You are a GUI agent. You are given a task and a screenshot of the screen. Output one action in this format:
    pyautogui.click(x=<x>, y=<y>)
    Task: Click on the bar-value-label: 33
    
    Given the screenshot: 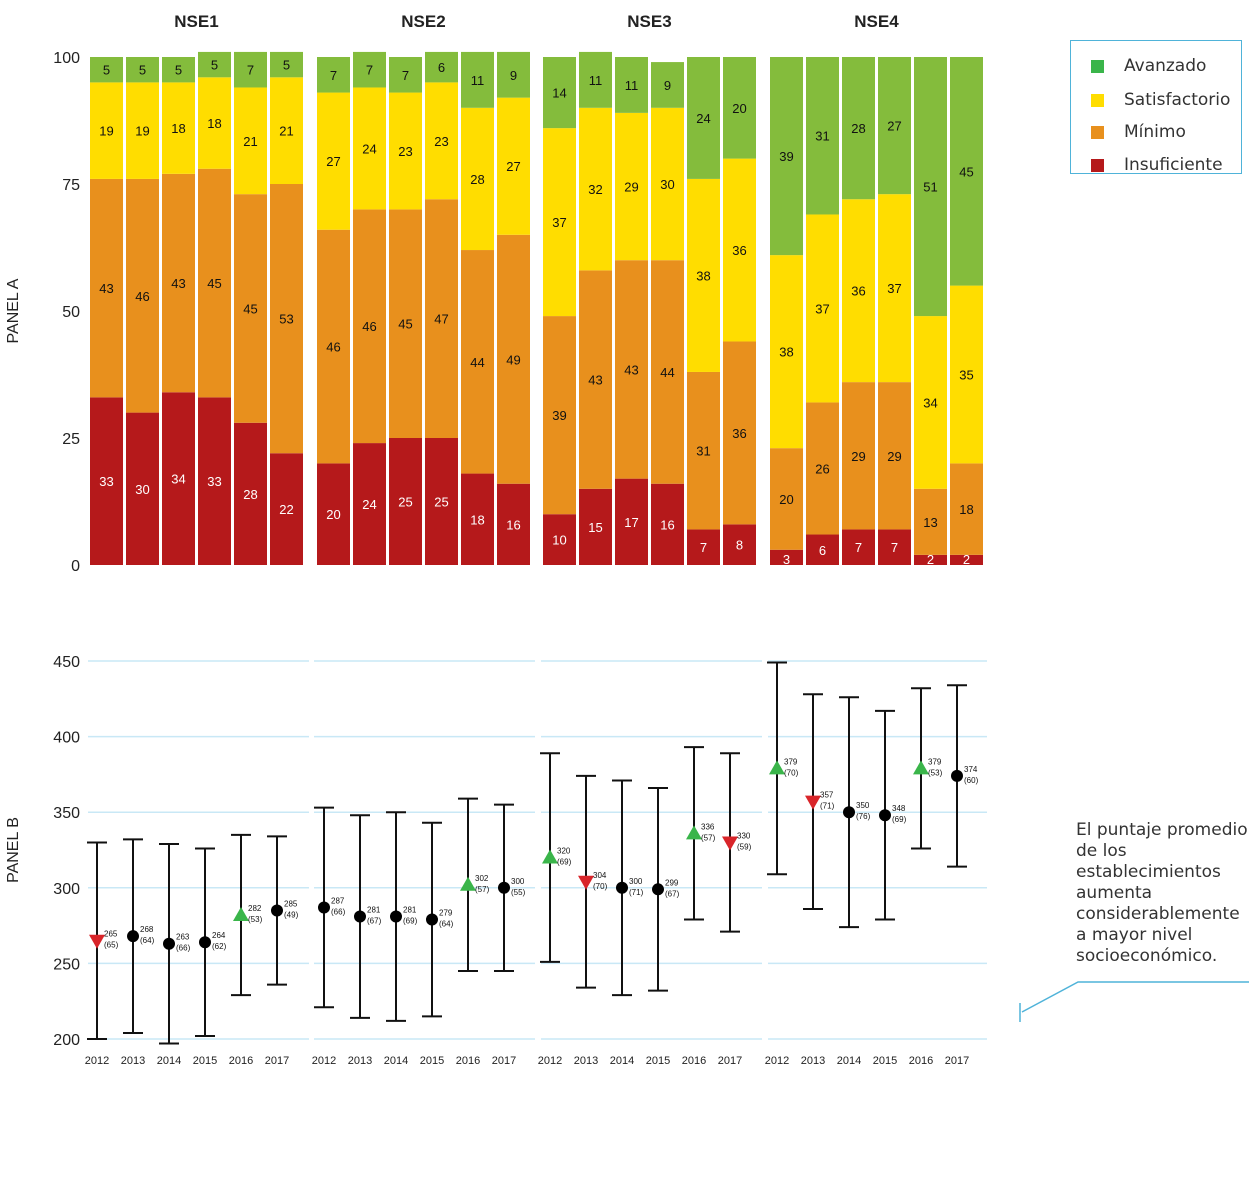 What is the action you would take?
    pyautogui.click(x=106, y=481)
    